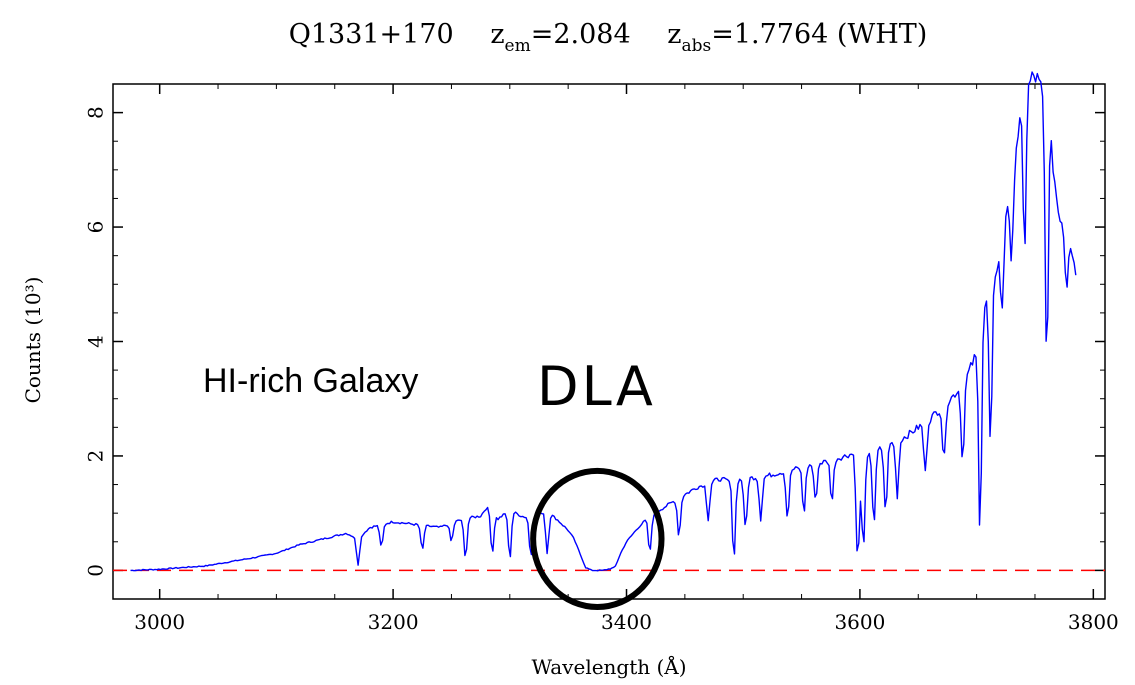  I want to click on x-tick-label: 3000, so click(159, 622).